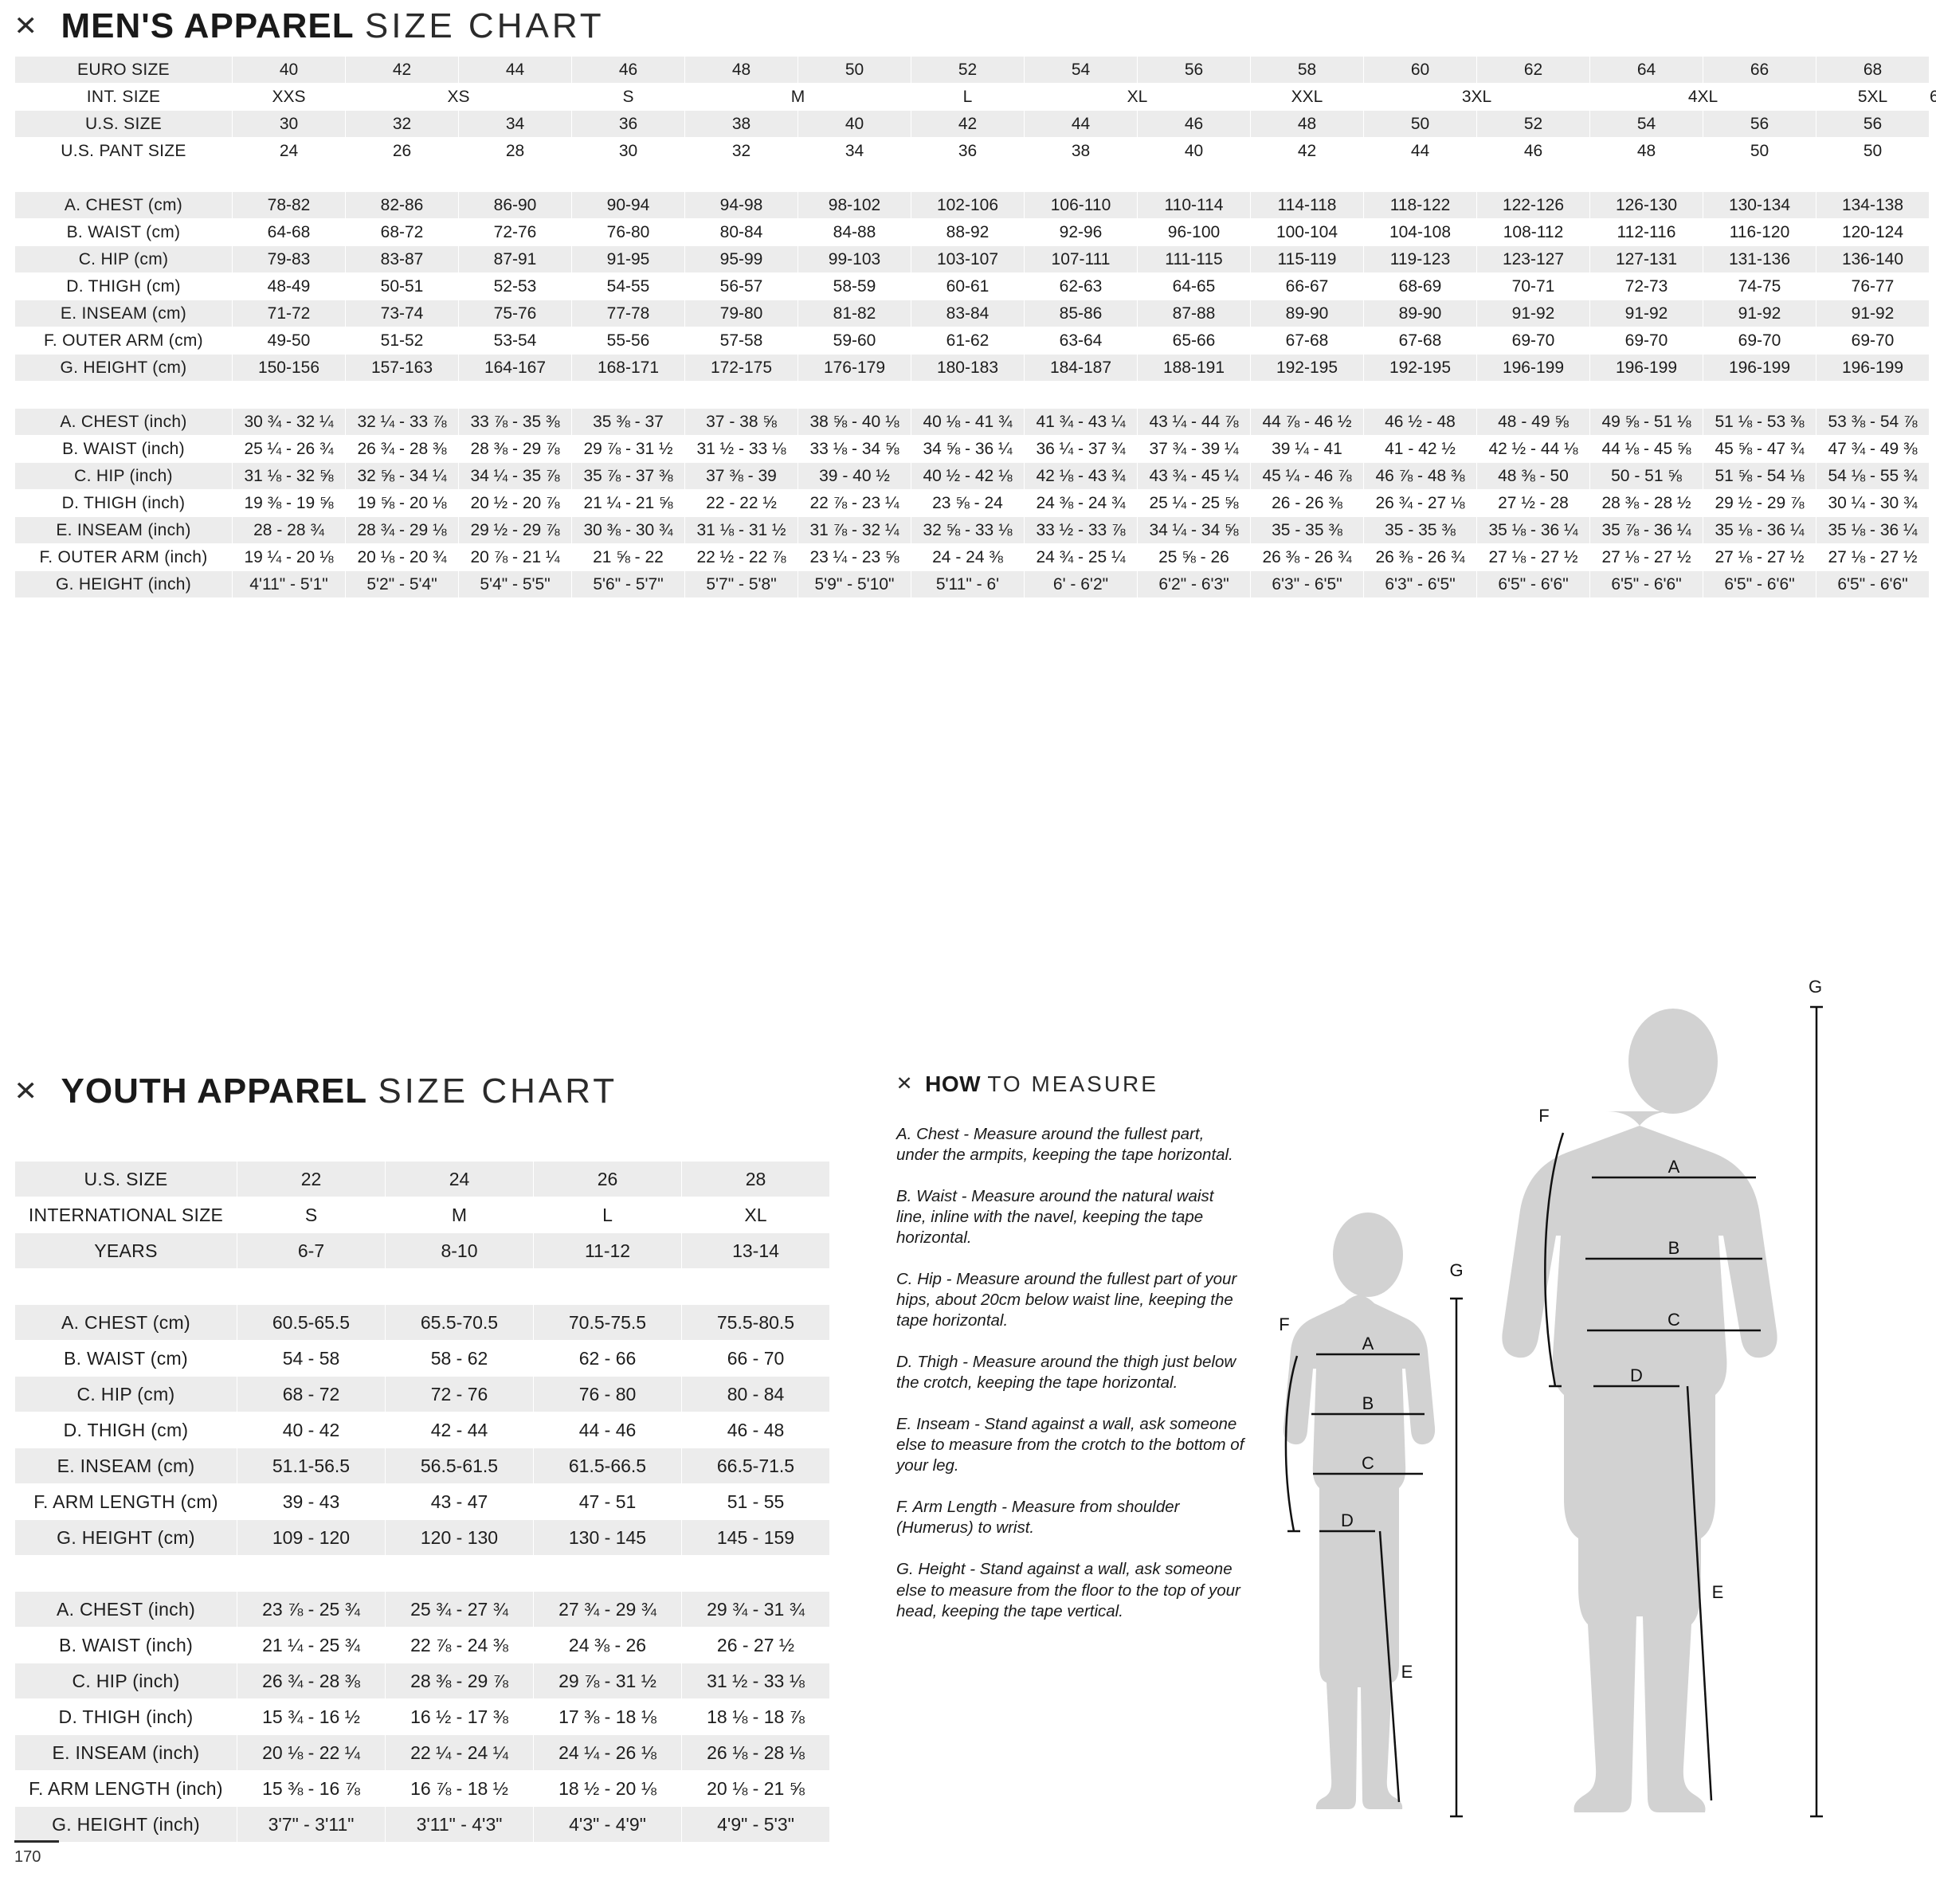 The image size is (1936, 1904). What do you see at coordinates (126, 1645) in the screenshot?
I see `row-label: B. WAIST (inch)` at bounding box center [126, 1645].